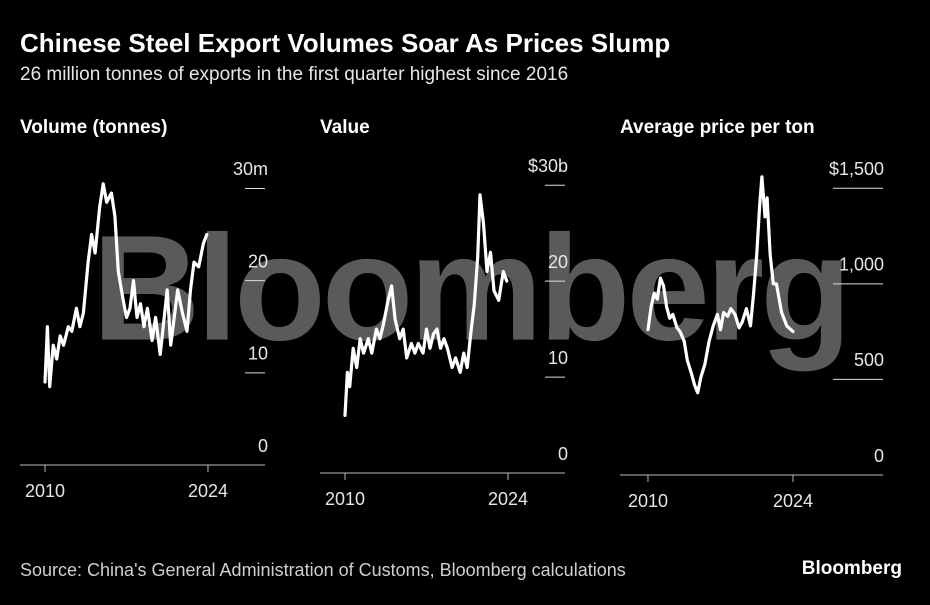 The width and height of the screenshot is (930, 605). Describe the element at coordinates (250, 169) in the screenshot. I see `y-tick-label: 30m` at that location.